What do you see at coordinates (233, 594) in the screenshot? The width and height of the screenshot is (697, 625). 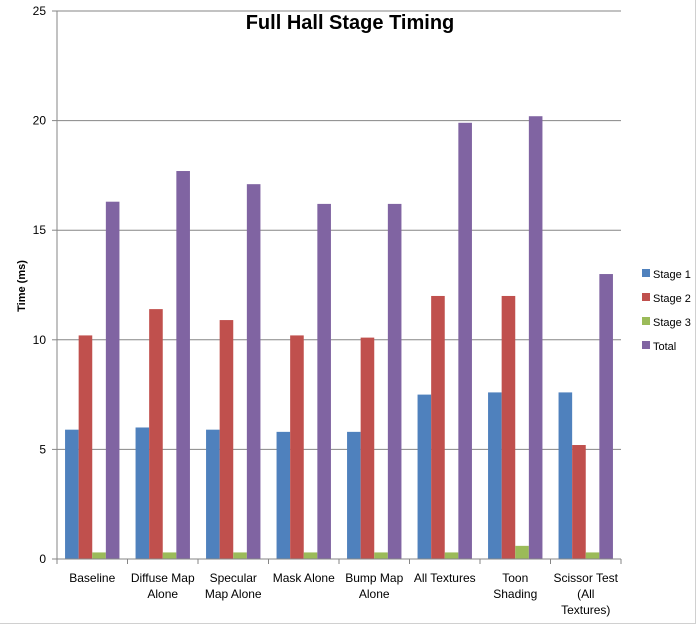 I see `x-tick-label-line: Map Alone` at bounding box center [233, 594].